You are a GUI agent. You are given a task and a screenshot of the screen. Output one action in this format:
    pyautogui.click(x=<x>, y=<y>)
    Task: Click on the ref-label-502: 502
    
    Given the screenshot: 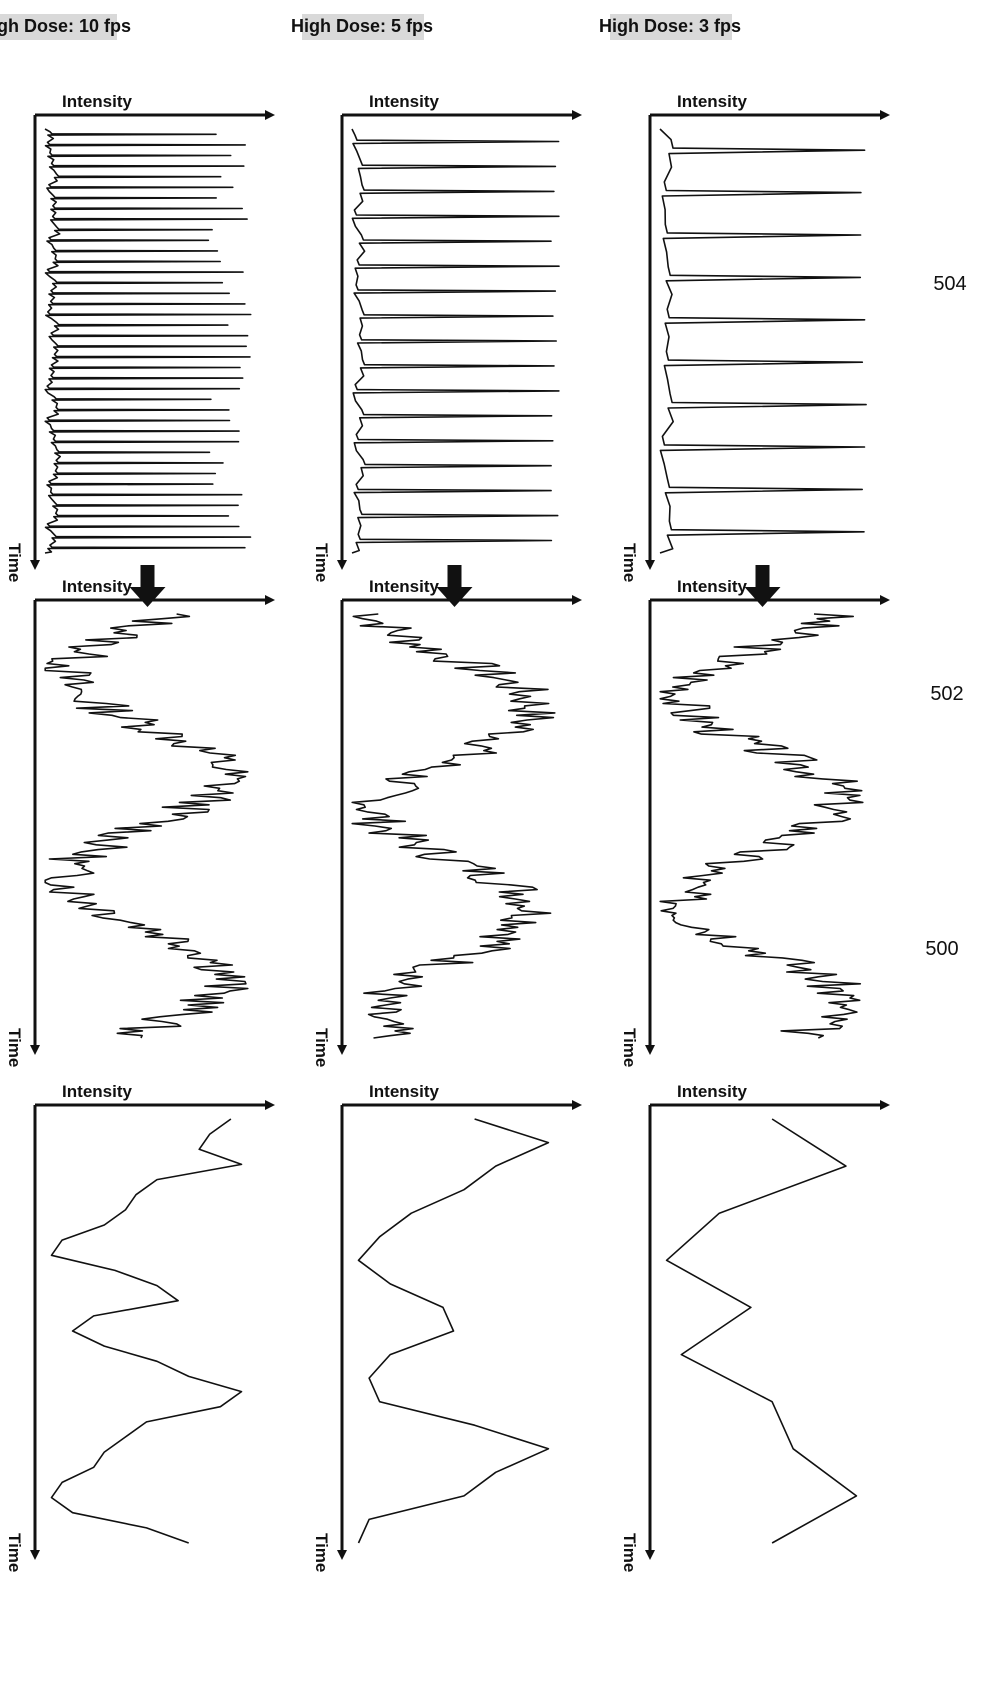 What is the action you would take?
    pyautogui.click(x=946, y=694)
    